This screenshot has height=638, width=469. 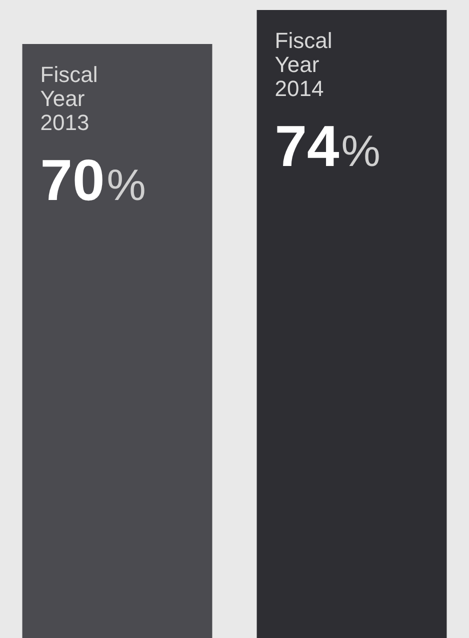 I want to click on data-label: 70%, so click(x=93, y=180).